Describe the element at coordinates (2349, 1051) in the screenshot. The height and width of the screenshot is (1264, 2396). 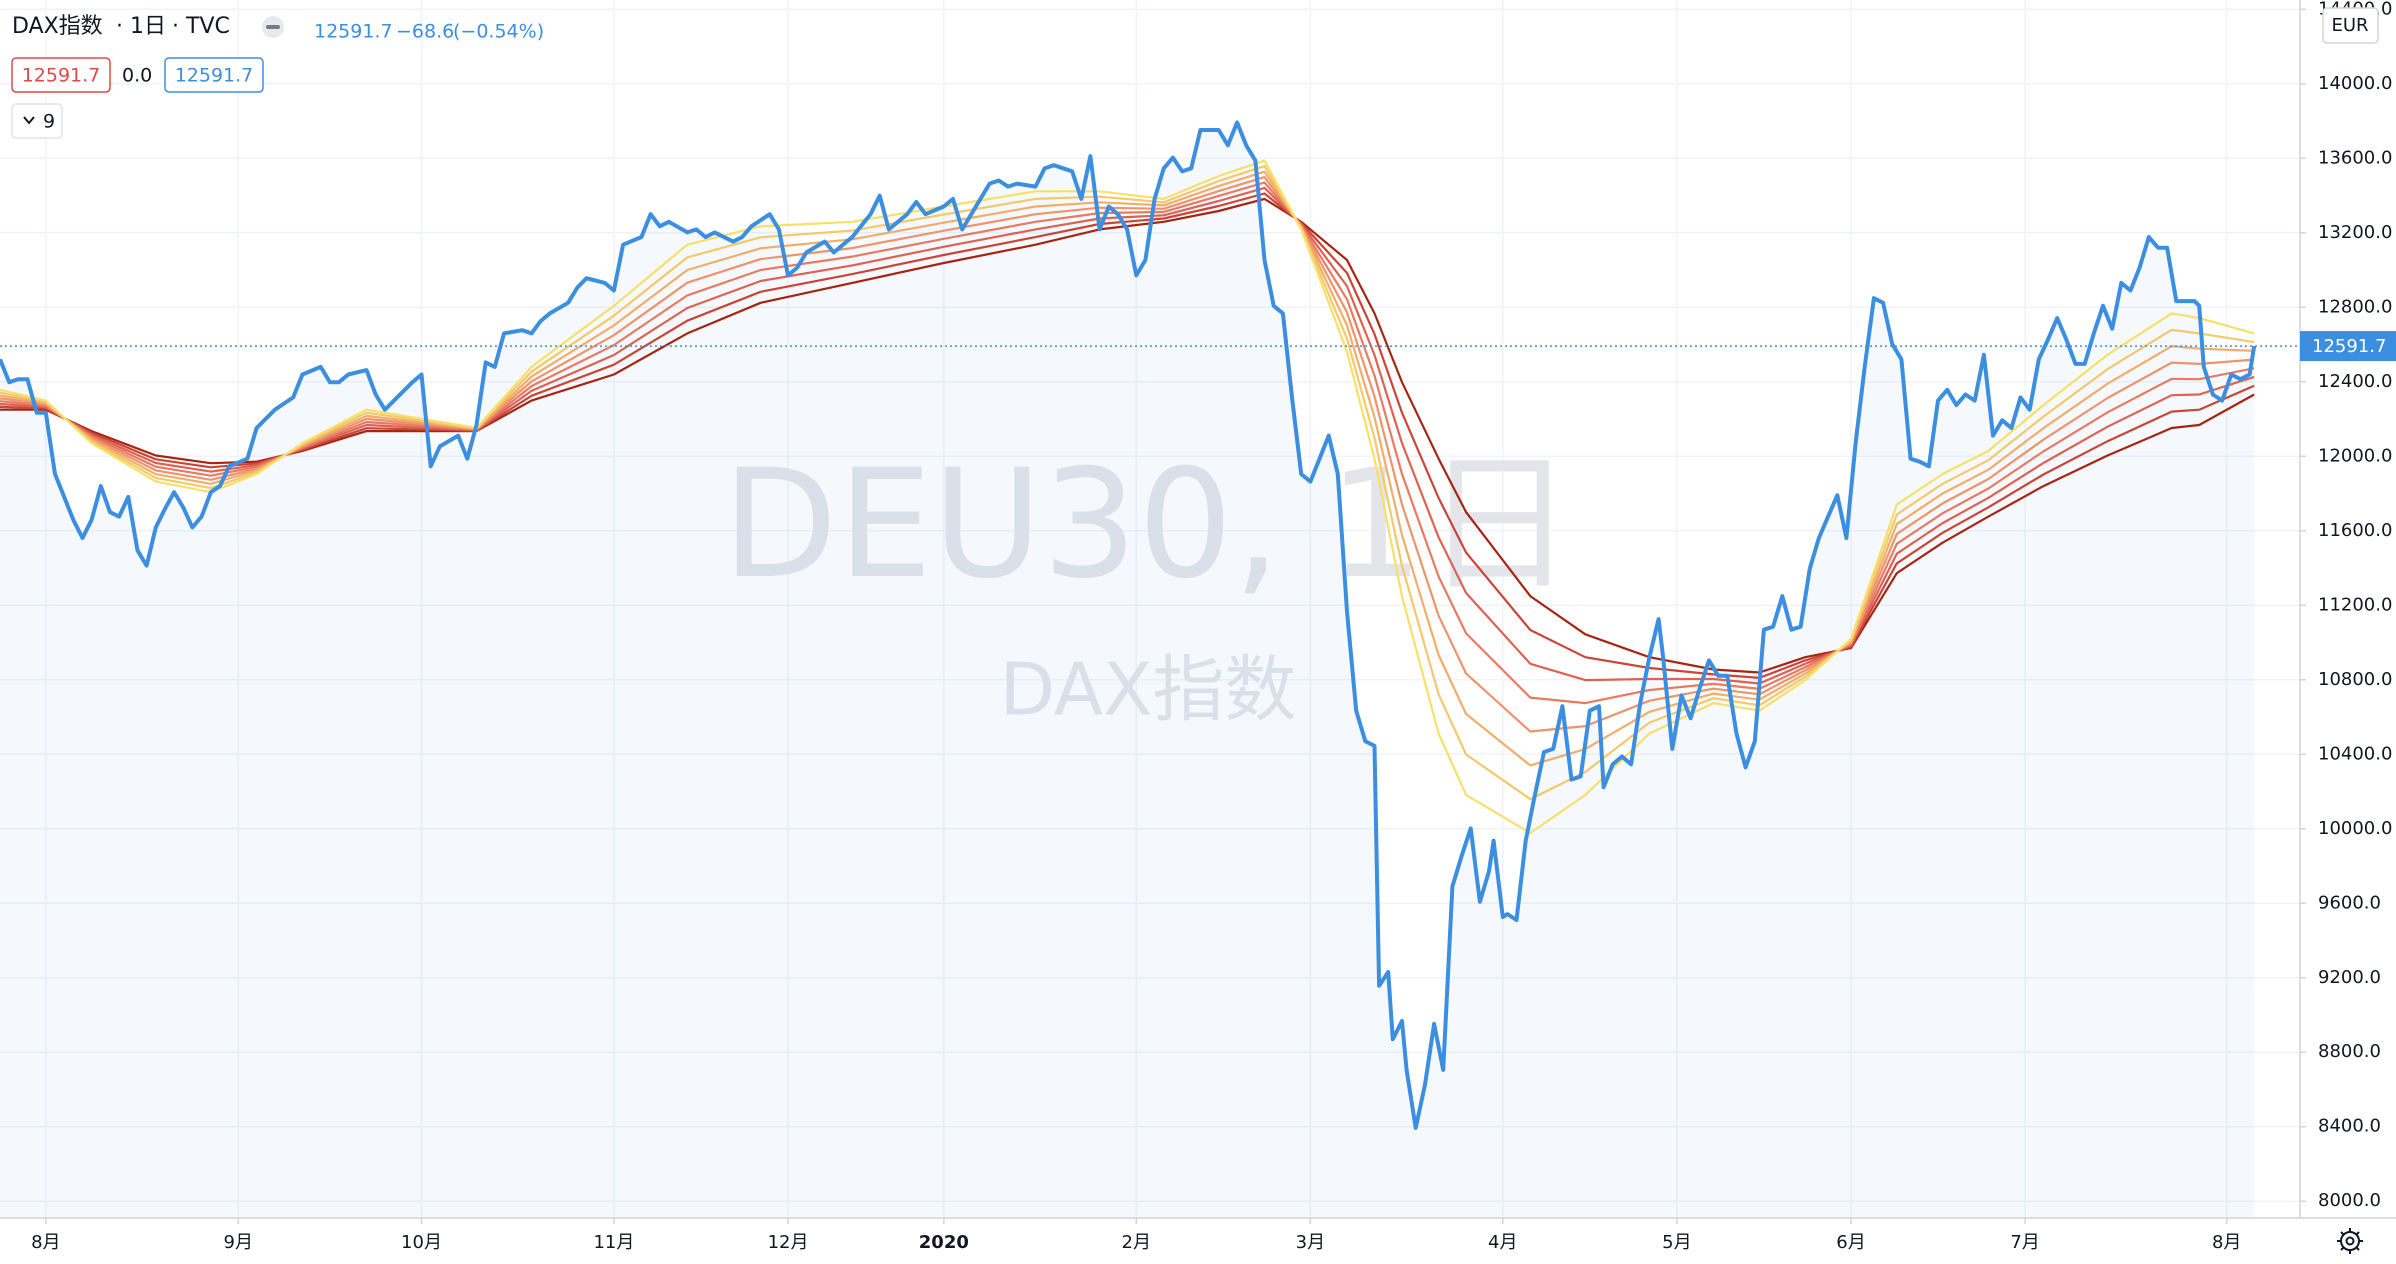
I see `y-tick-label: 8800.0` at that location.